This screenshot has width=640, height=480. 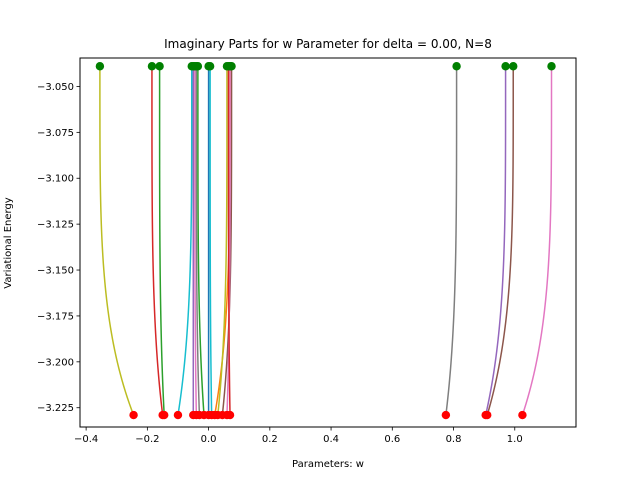 I want to click on y-tick-label: −3.125, so click(x=55, y=225).